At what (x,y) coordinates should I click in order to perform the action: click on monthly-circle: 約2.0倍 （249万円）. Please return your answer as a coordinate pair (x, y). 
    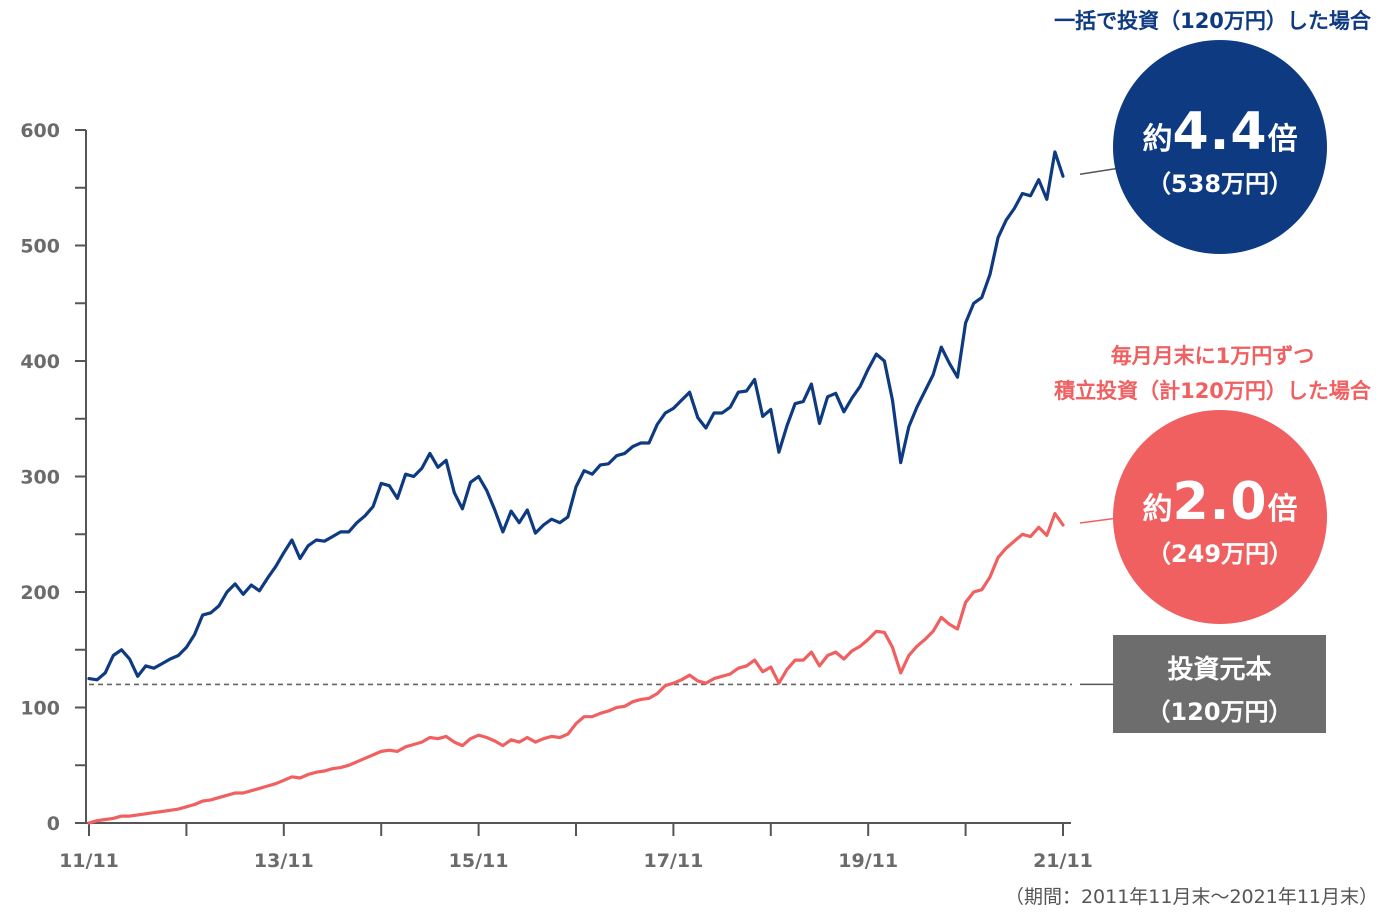
    Looking at the image, I should click on (1220, 517).